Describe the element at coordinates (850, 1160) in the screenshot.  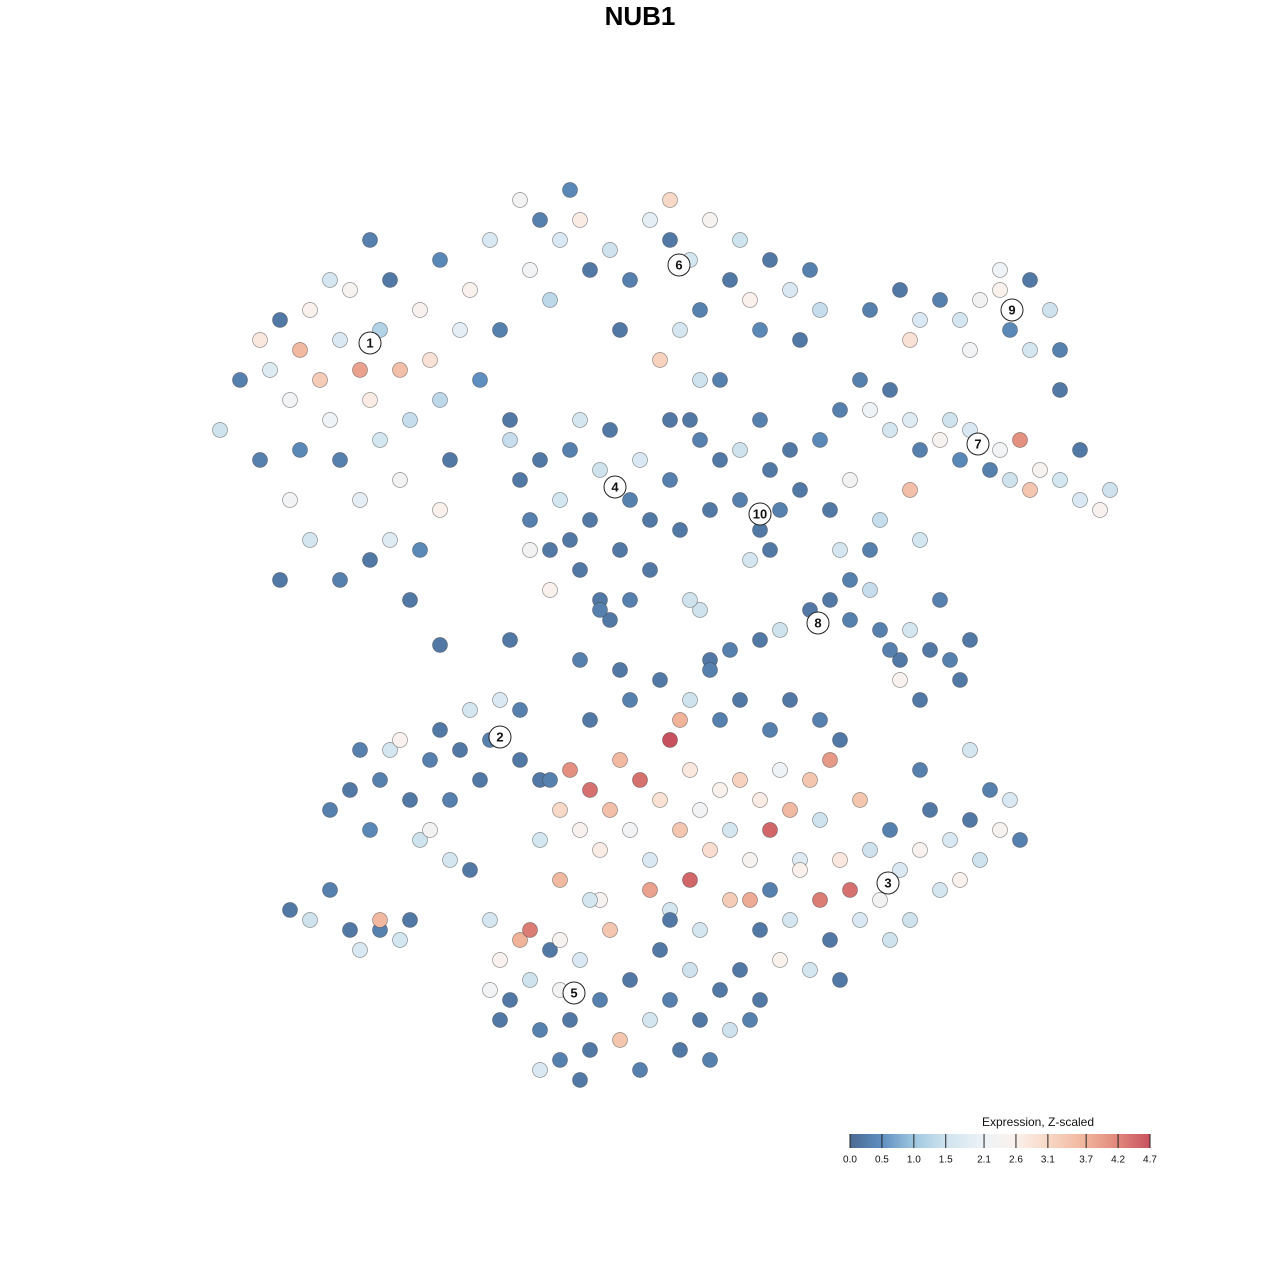
I see `colorbar-tick-label: 0.0` at that location.